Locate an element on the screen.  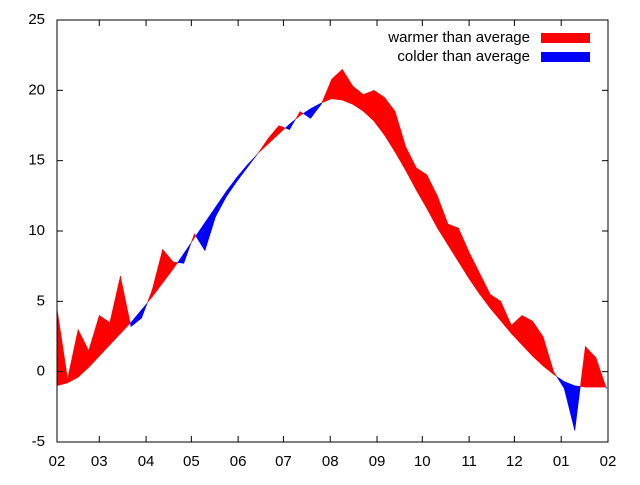
y-tick-label: 15 is located at coordinates (36, 160).